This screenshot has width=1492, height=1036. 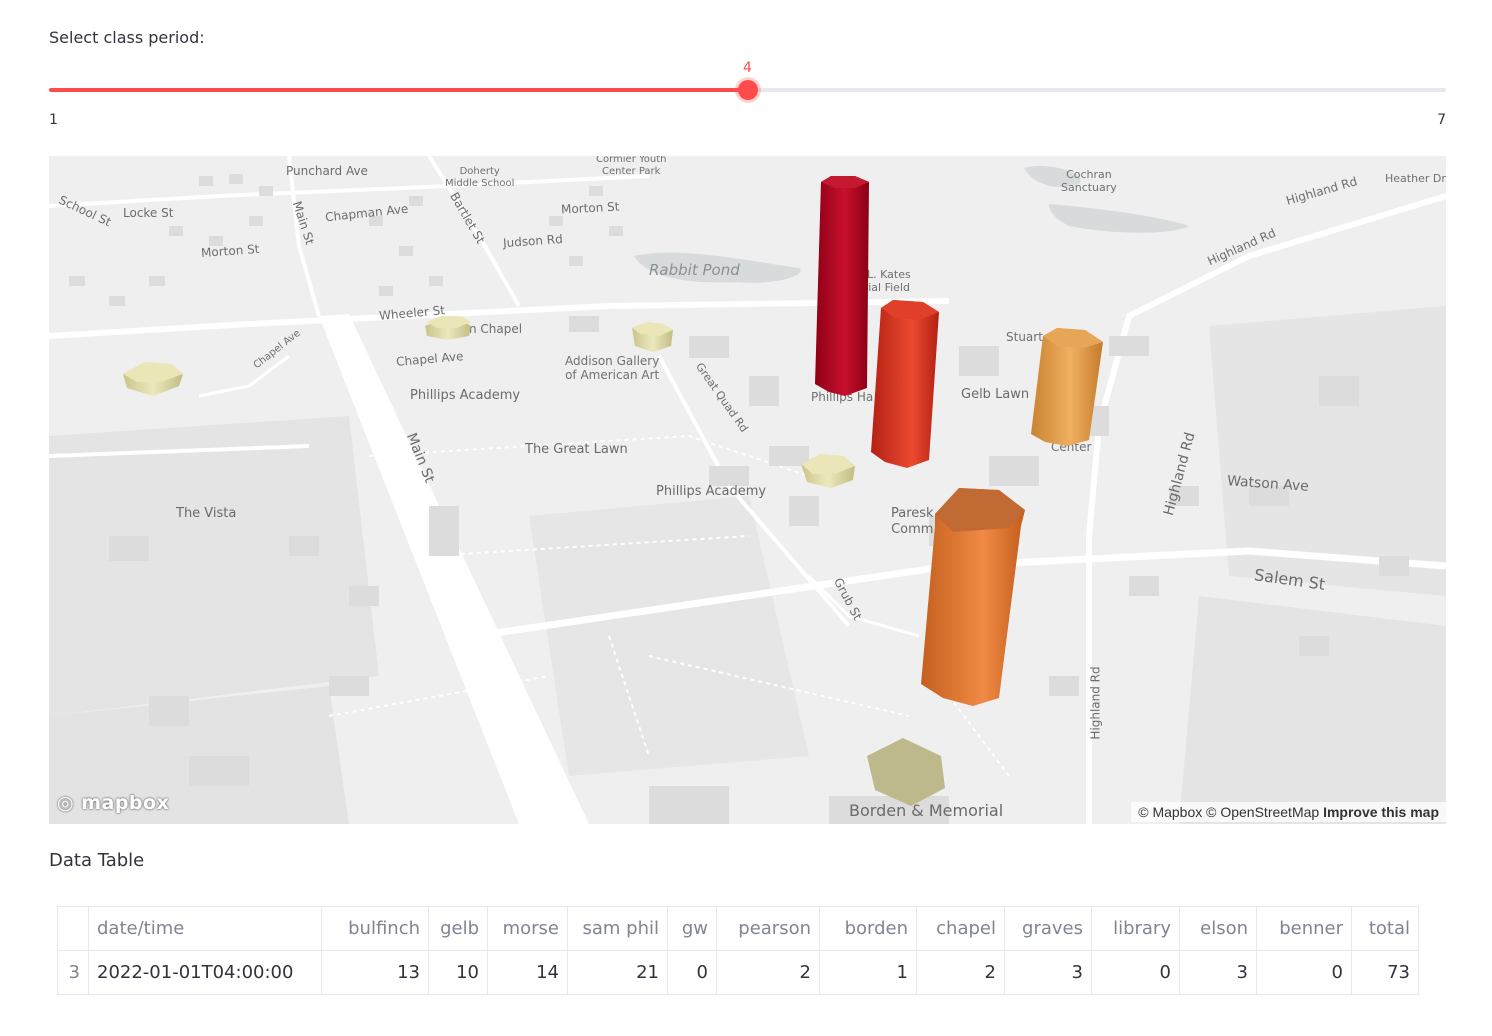 I want to click on map-label: Borden & Memorial, so click(x=926, y=810).